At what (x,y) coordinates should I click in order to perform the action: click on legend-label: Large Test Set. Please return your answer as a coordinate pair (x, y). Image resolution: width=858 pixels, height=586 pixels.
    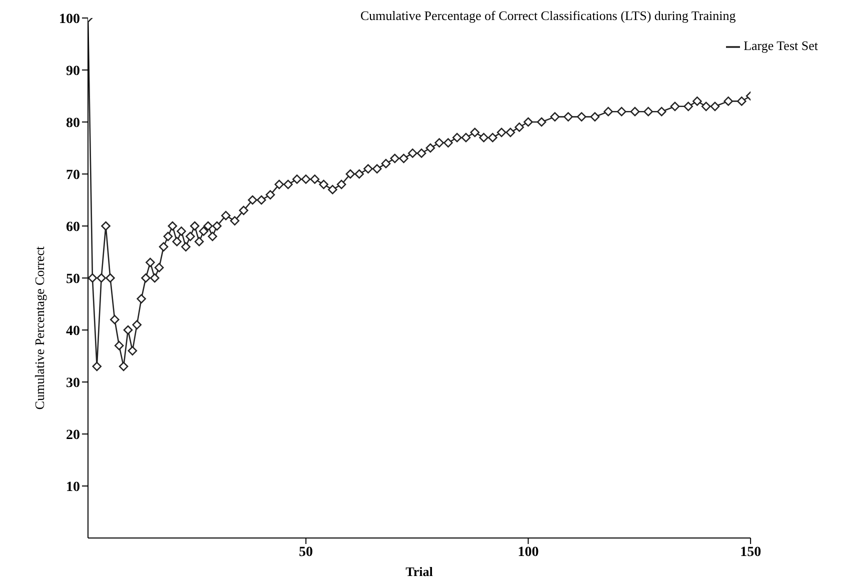
    Looking at the image, I should click on (781, 45).